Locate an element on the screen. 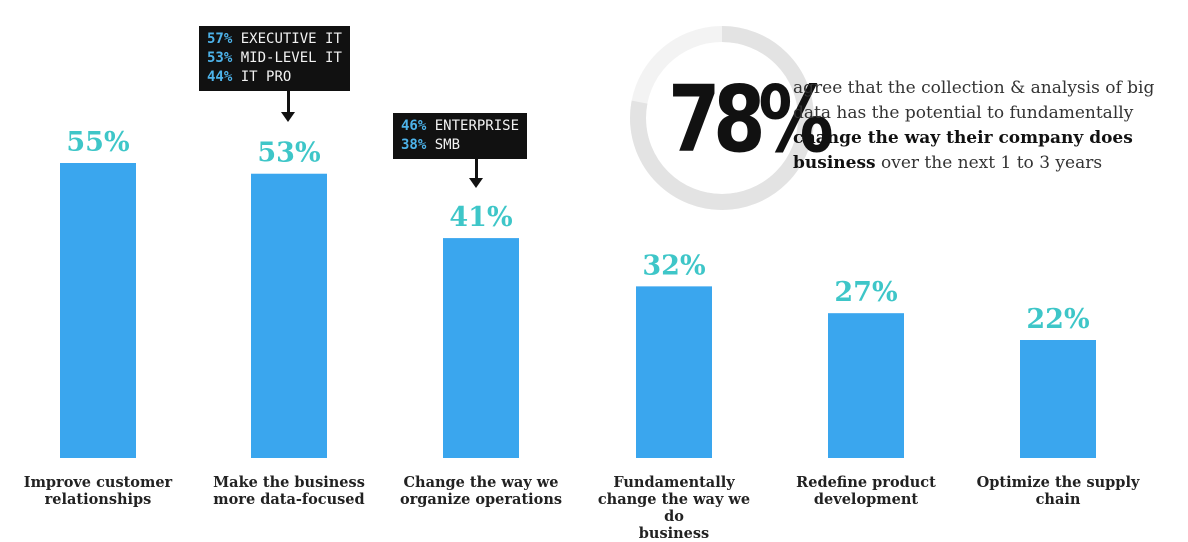 The height and width of the screenshot is (542, 1188). category-label-line: business is located at coordinates (674, 533).